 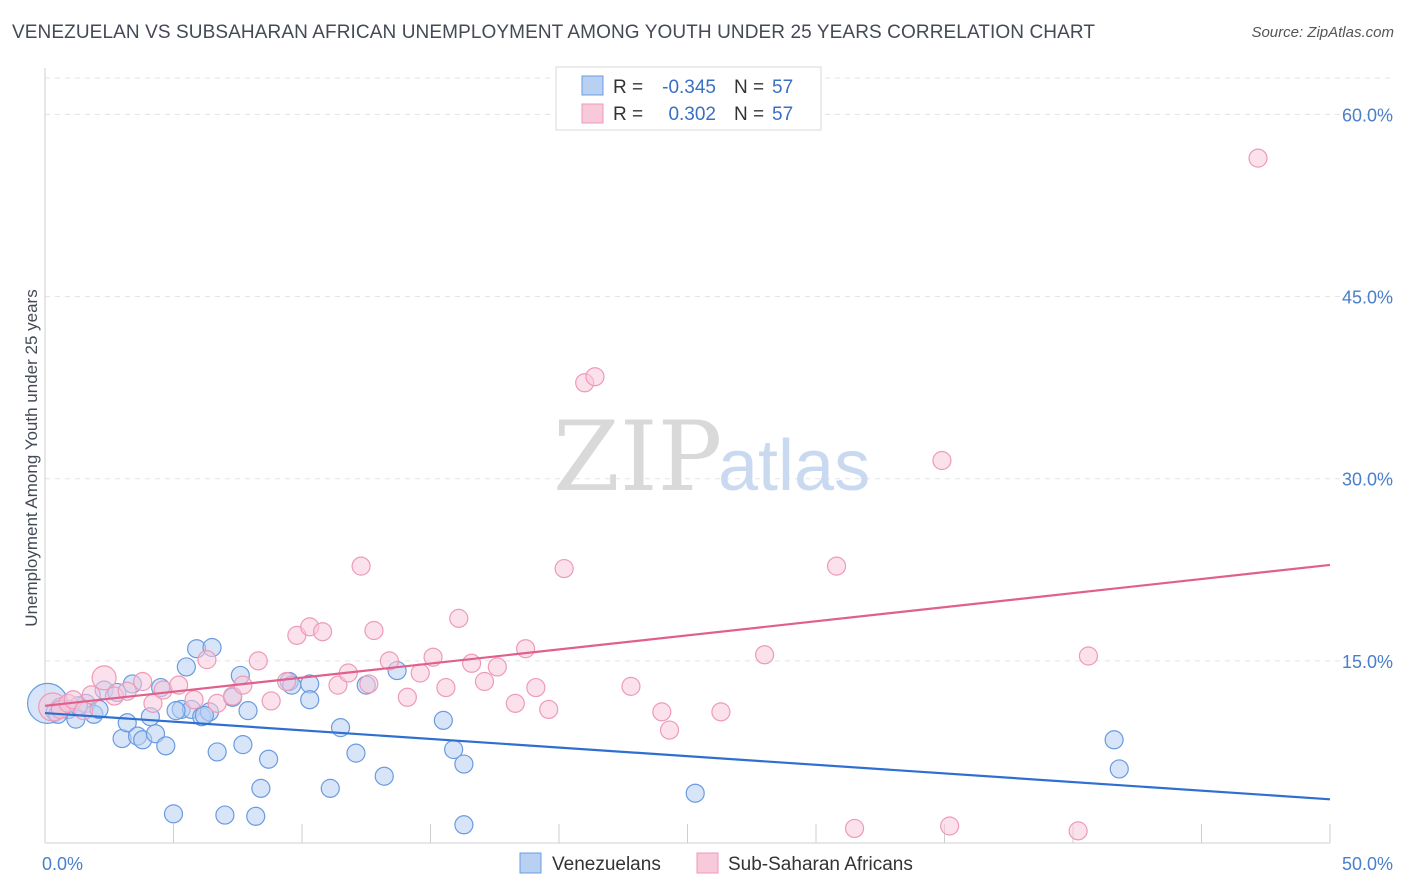 I want to click on subsaharan-trend-line, so click(x=687, y=635).